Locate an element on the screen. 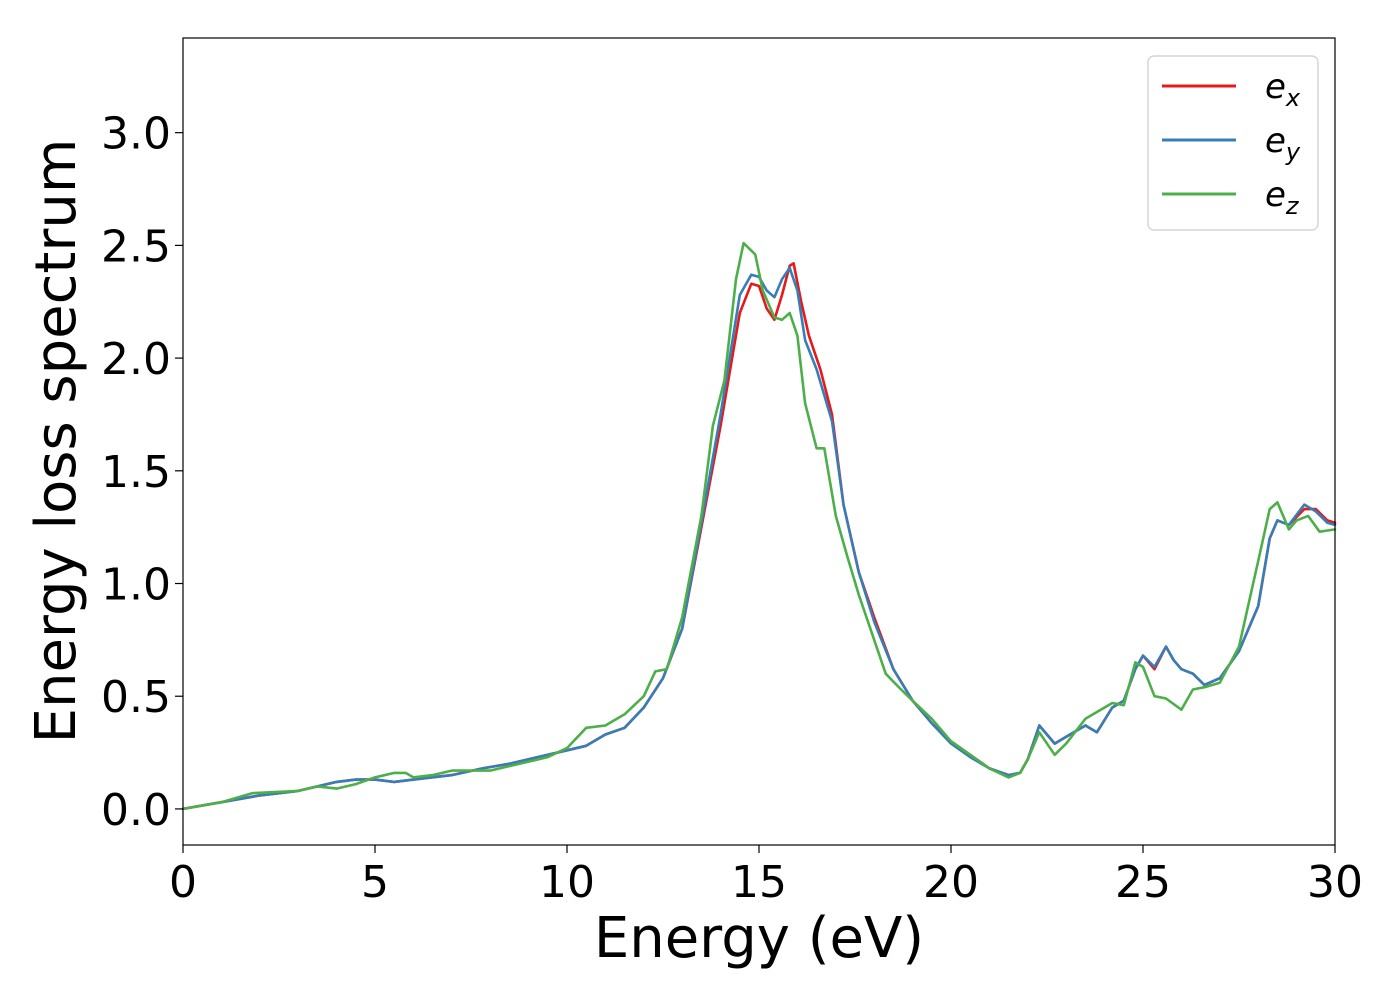 This screenshot has width=1400, height=1000. y-tick-label: 0.5 is located at coordinates (136, 697).